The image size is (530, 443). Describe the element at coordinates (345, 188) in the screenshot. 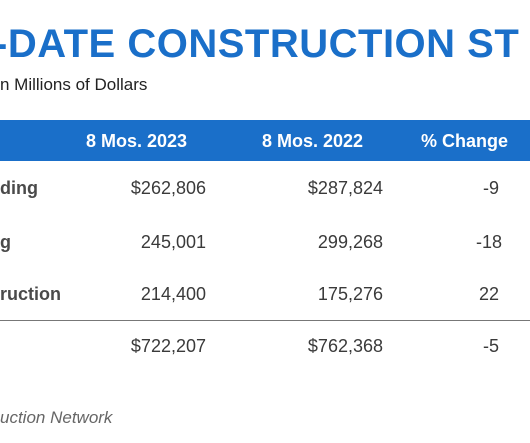

I see `row-1-2022: $287,824` at that location.